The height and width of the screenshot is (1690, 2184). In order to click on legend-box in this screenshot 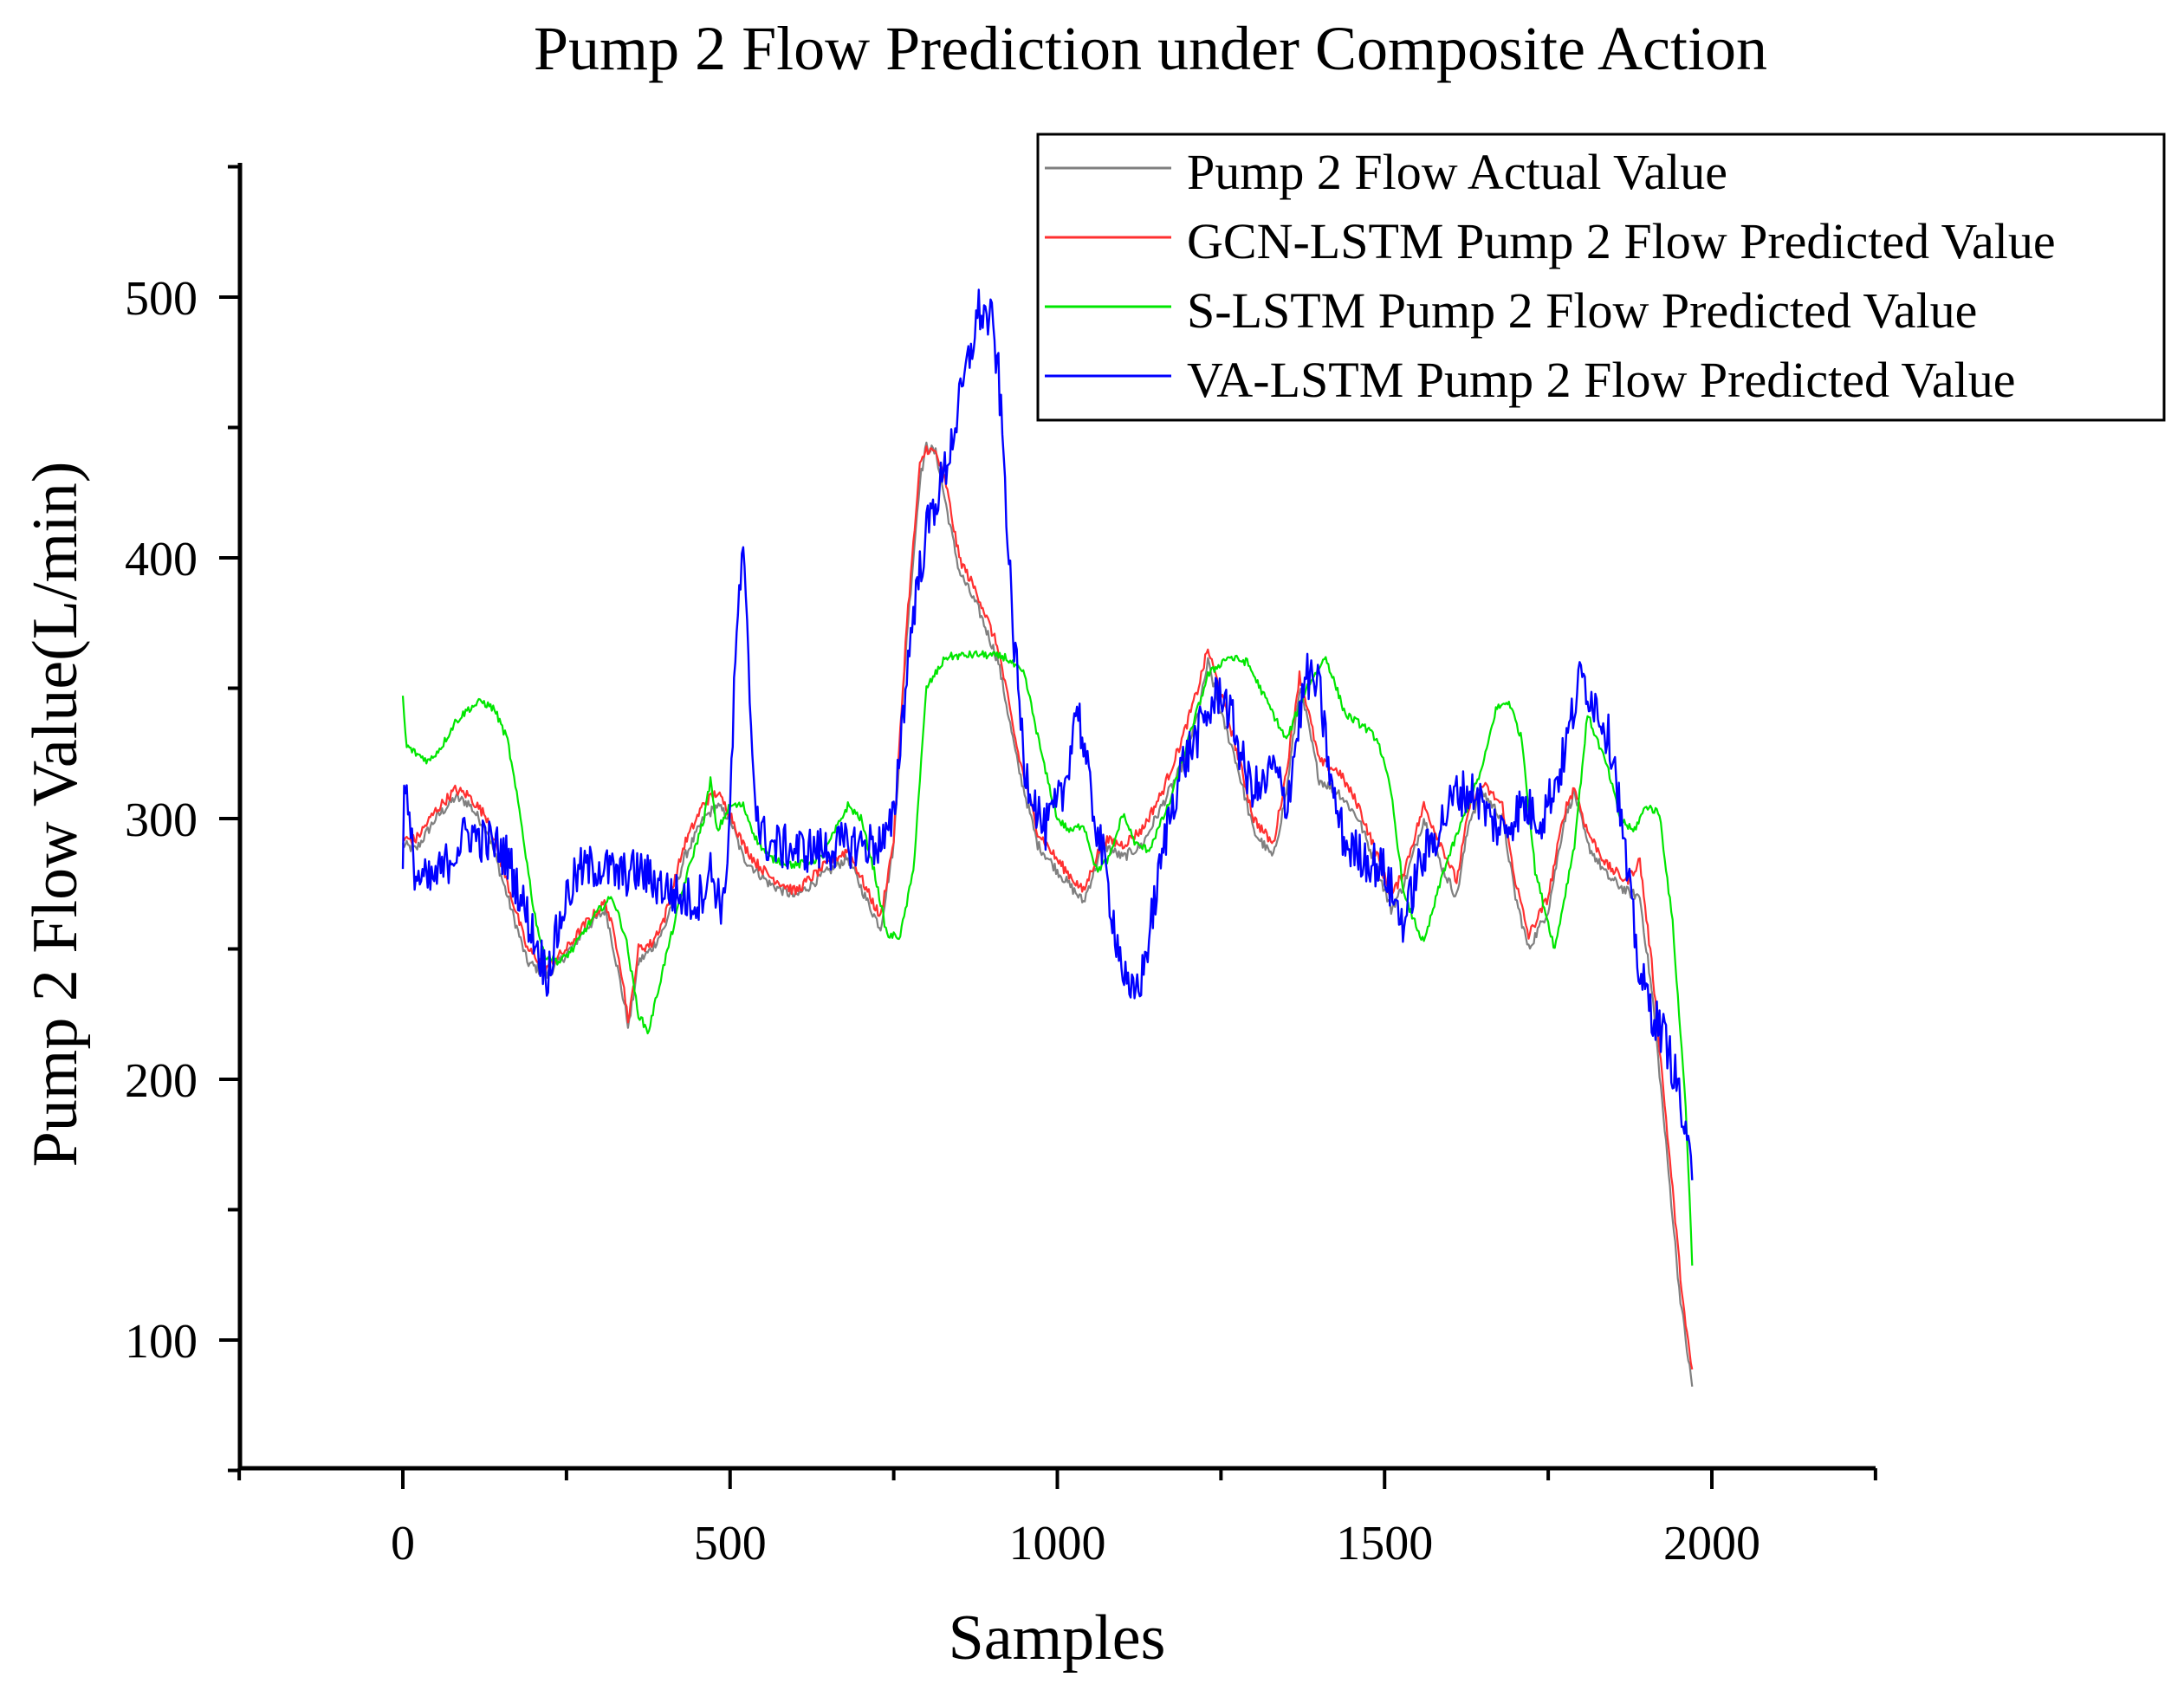, I will do `click(1601, 278)`.